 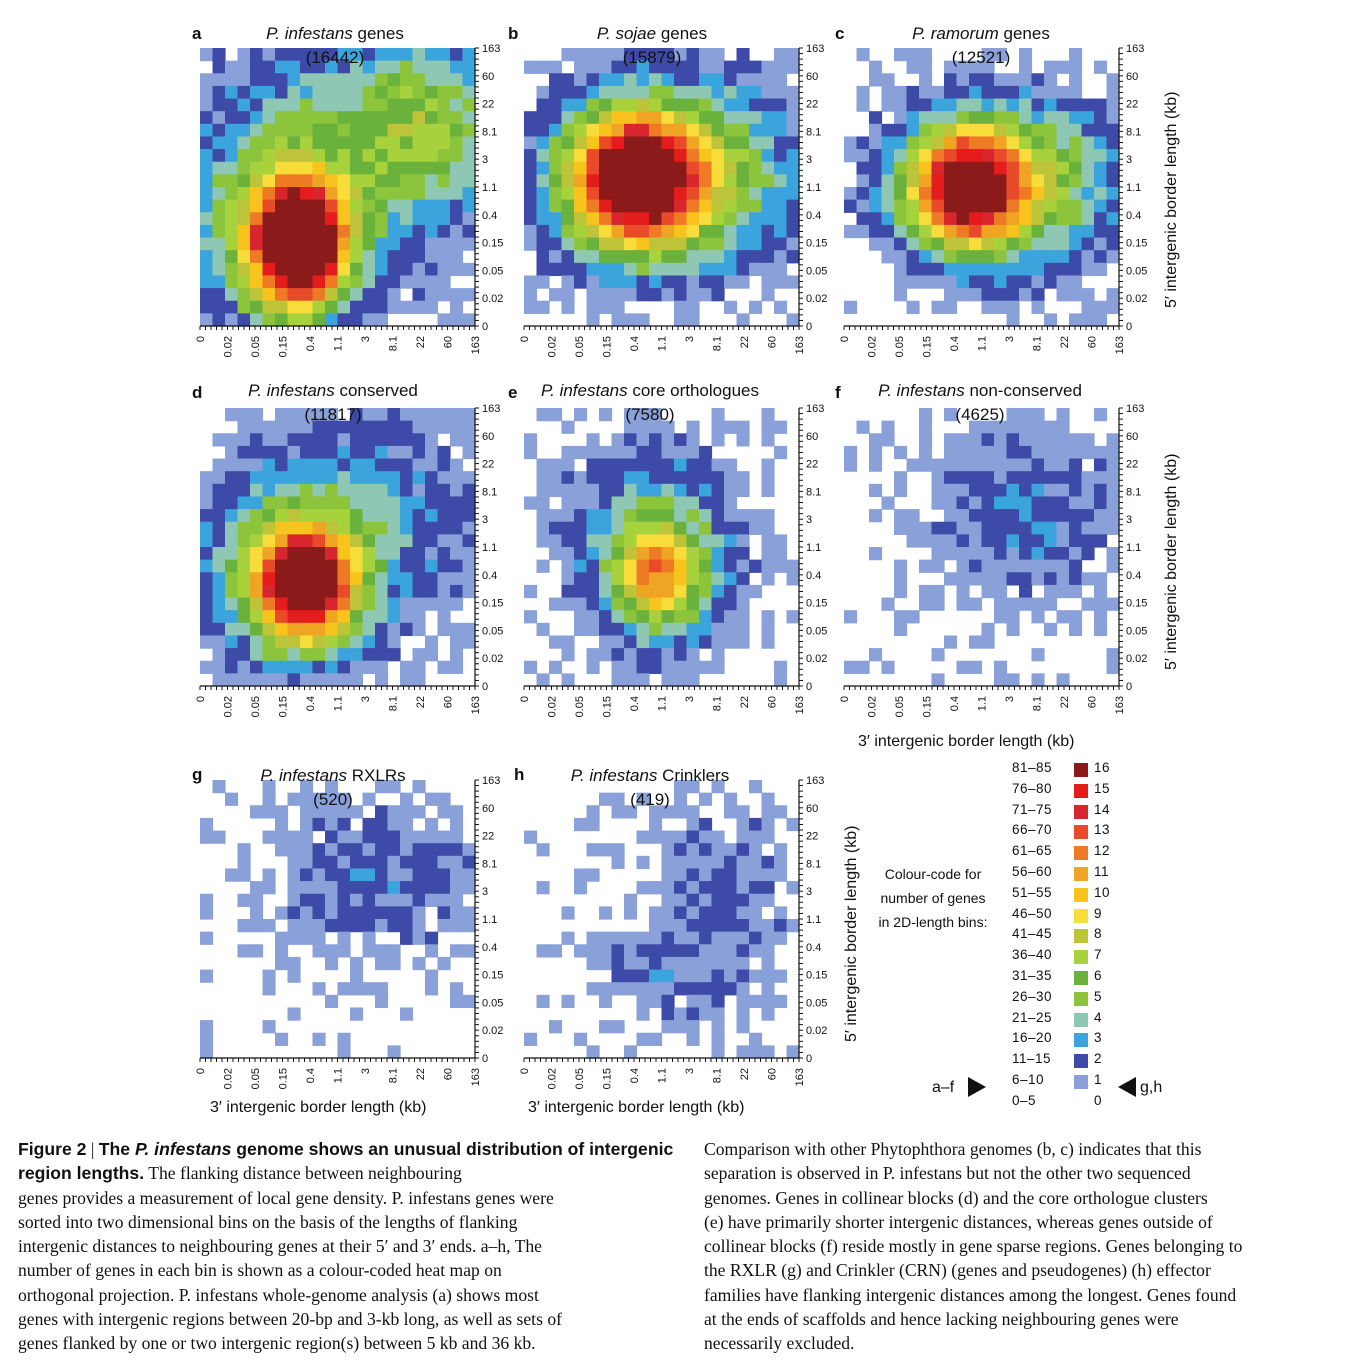 What do you see at coordinates (1102, 767) in the screenshot?
I see `legend-code: 16` at bounding box center [1102, 767].